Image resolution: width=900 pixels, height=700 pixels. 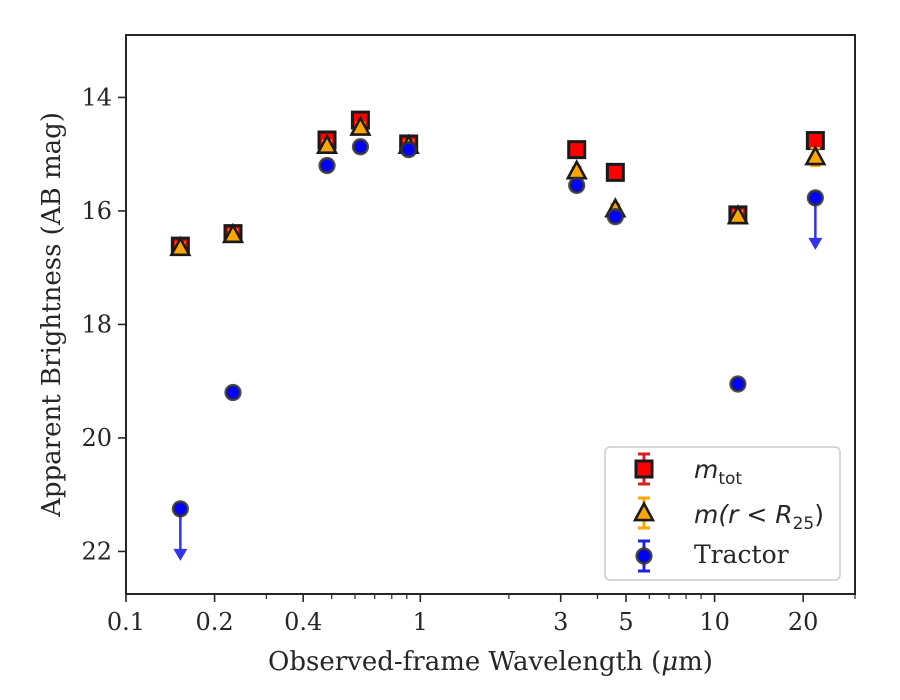 What do you see at coordinates (803, 622) in the screenshot?
I see `x-tick-label: 20` at bounding box center [803, 622].